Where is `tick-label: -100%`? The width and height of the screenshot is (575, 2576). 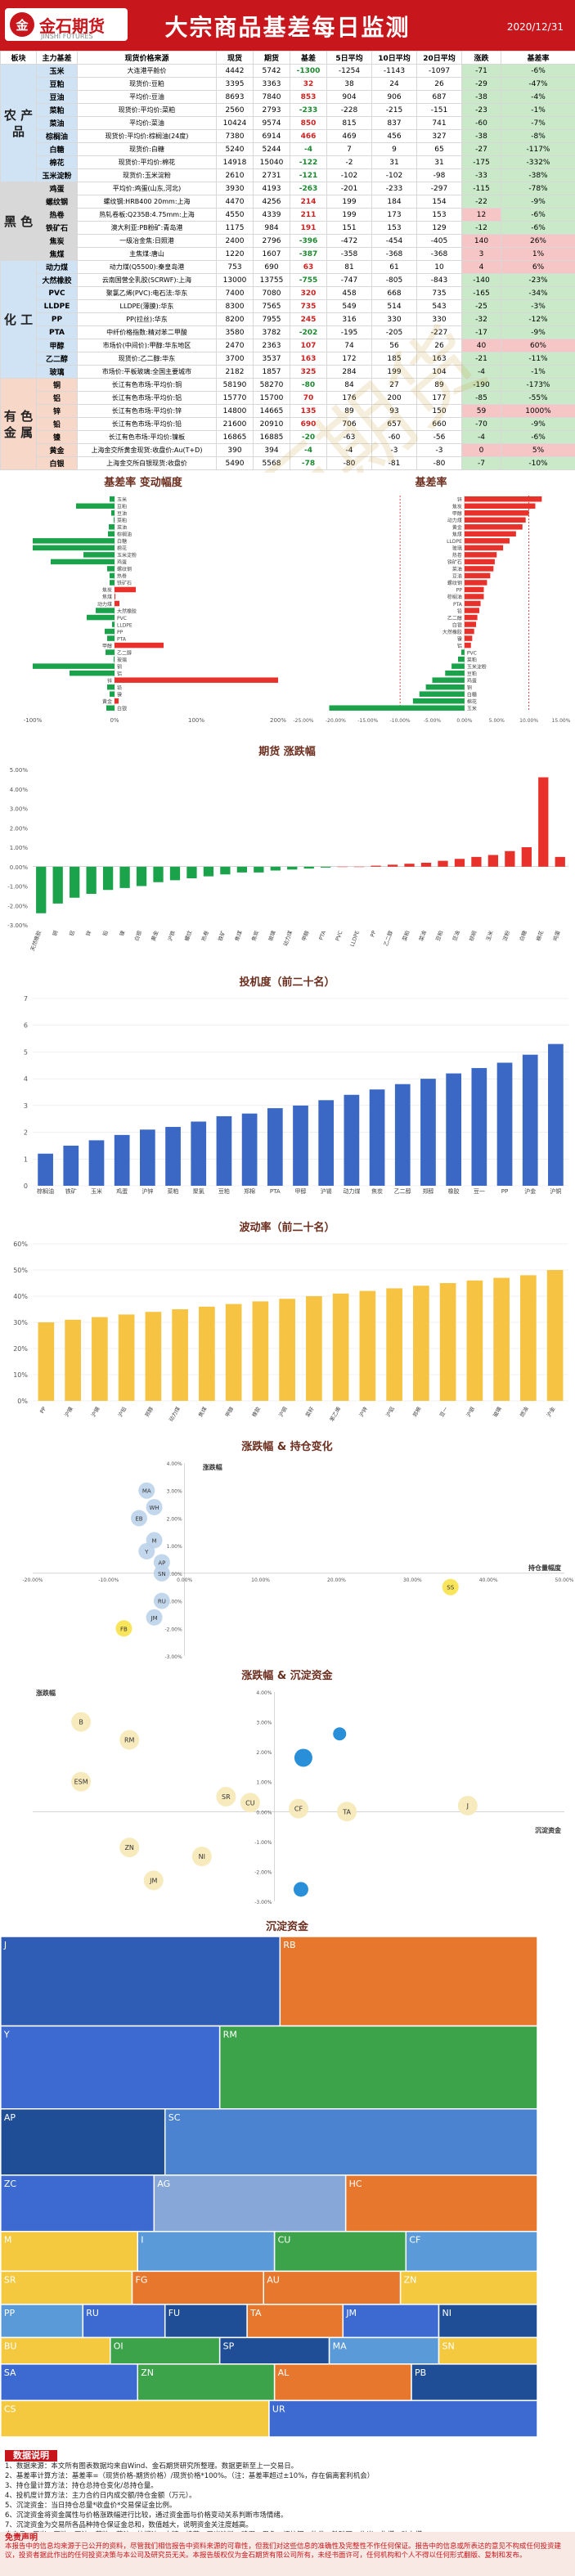
tick-label: -100% is located at coordinates (34, 720).